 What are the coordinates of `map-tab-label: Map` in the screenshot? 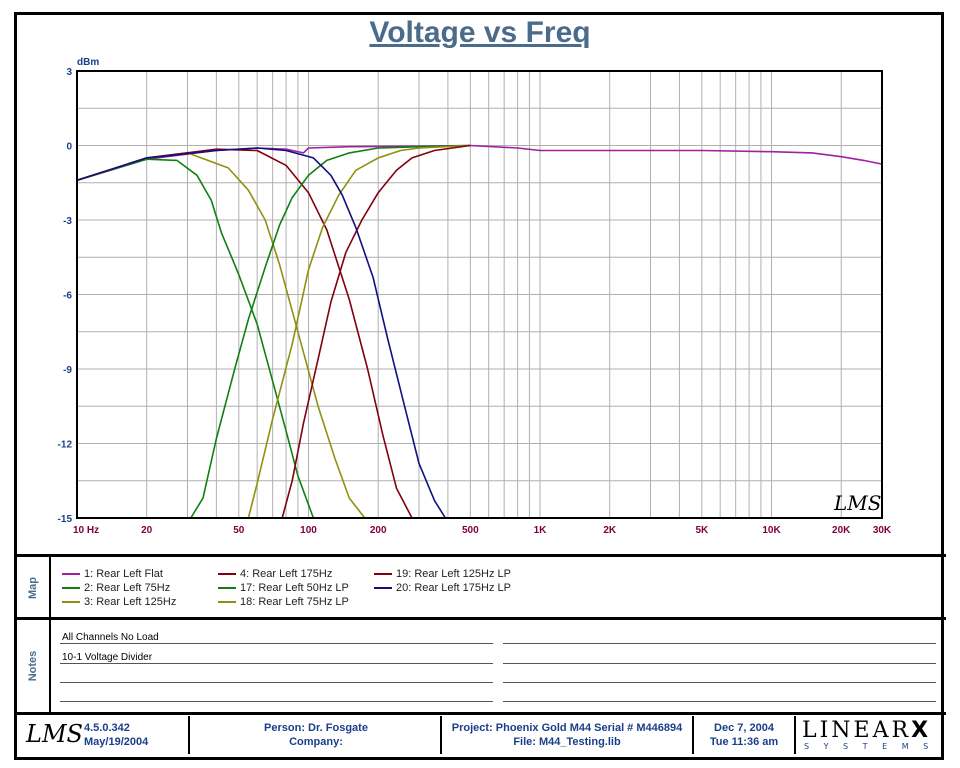 It's located at (33, 587).